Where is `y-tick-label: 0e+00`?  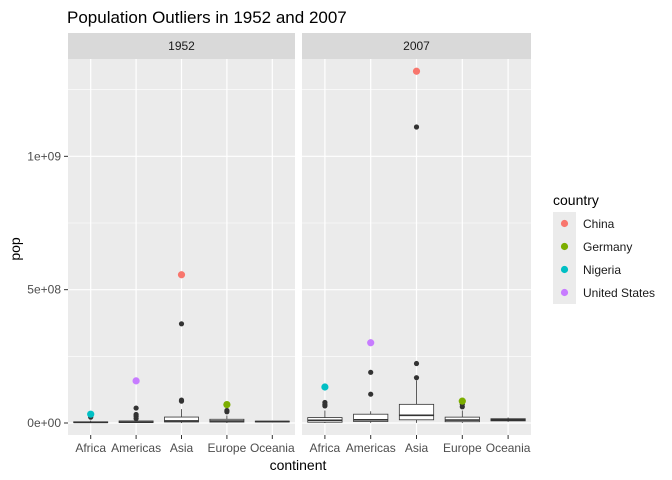
y-tick-label: 0e+00 is located at coordinates (44, 423).